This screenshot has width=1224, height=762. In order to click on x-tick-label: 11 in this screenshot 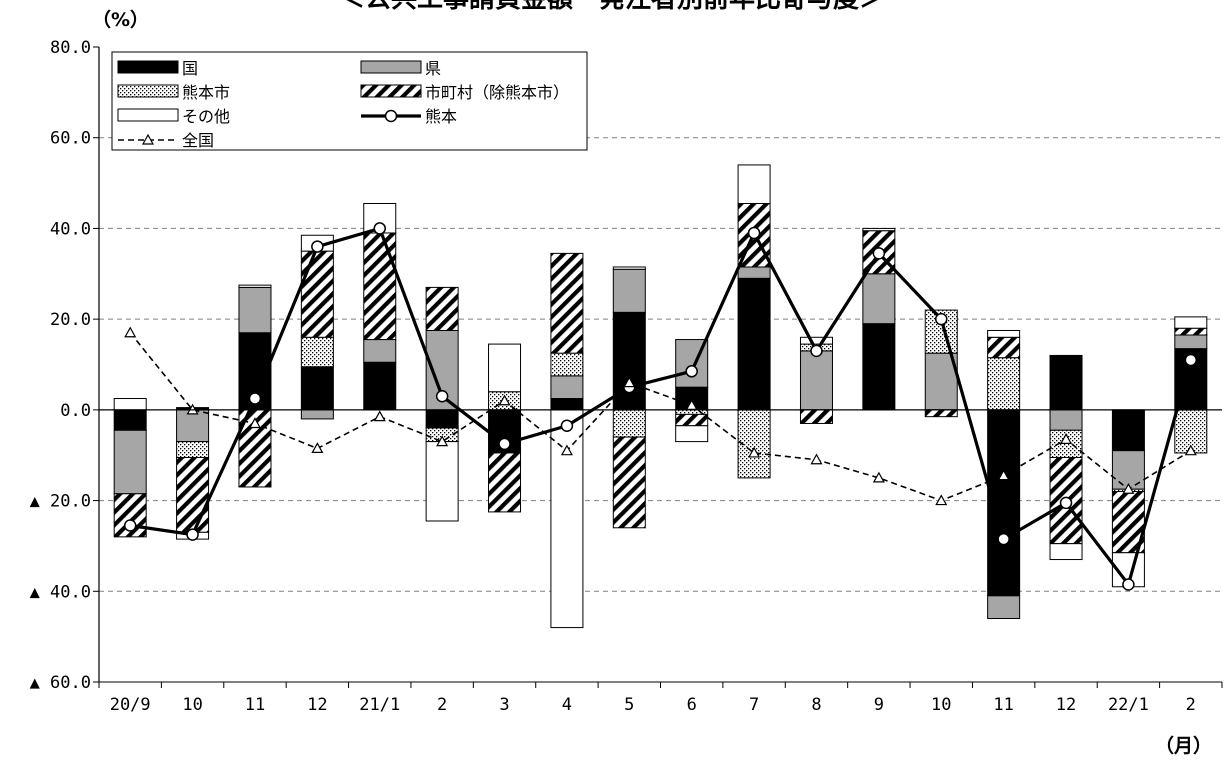, I will do `click(1003, 705)`.